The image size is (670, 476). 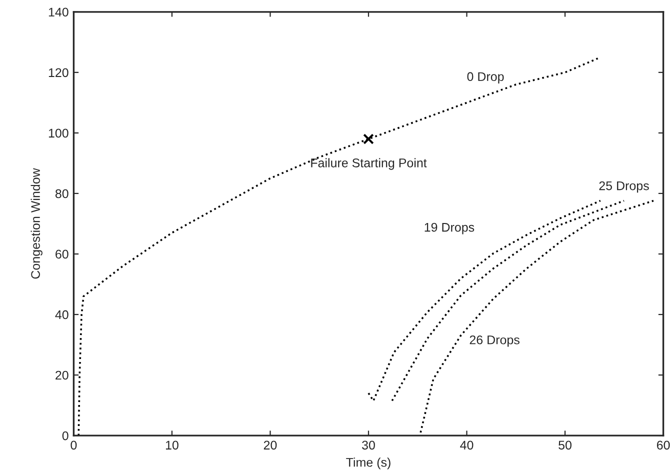 What do you see at coordinates (368, 445) in the screenshot?
I see `x-tick-label: 30` at bounding box center [368, 445].